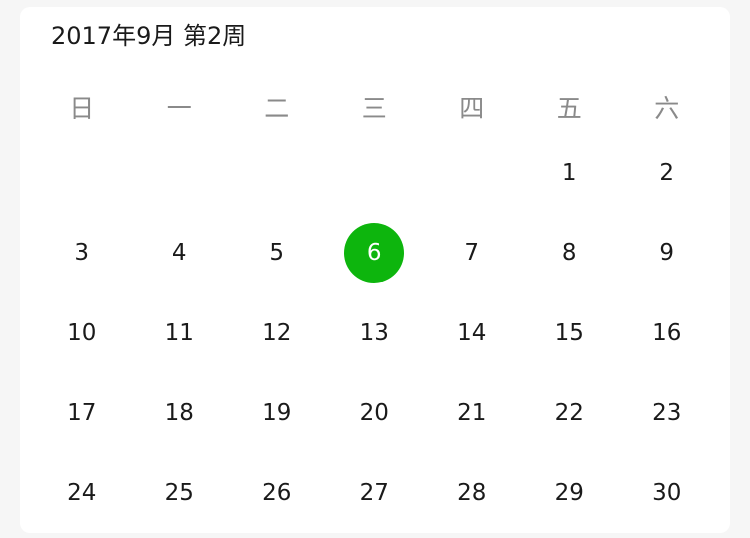  Describe the element at coordinates (82, 108) in the screenshot. I see `weekday-sun: 日` at that location.